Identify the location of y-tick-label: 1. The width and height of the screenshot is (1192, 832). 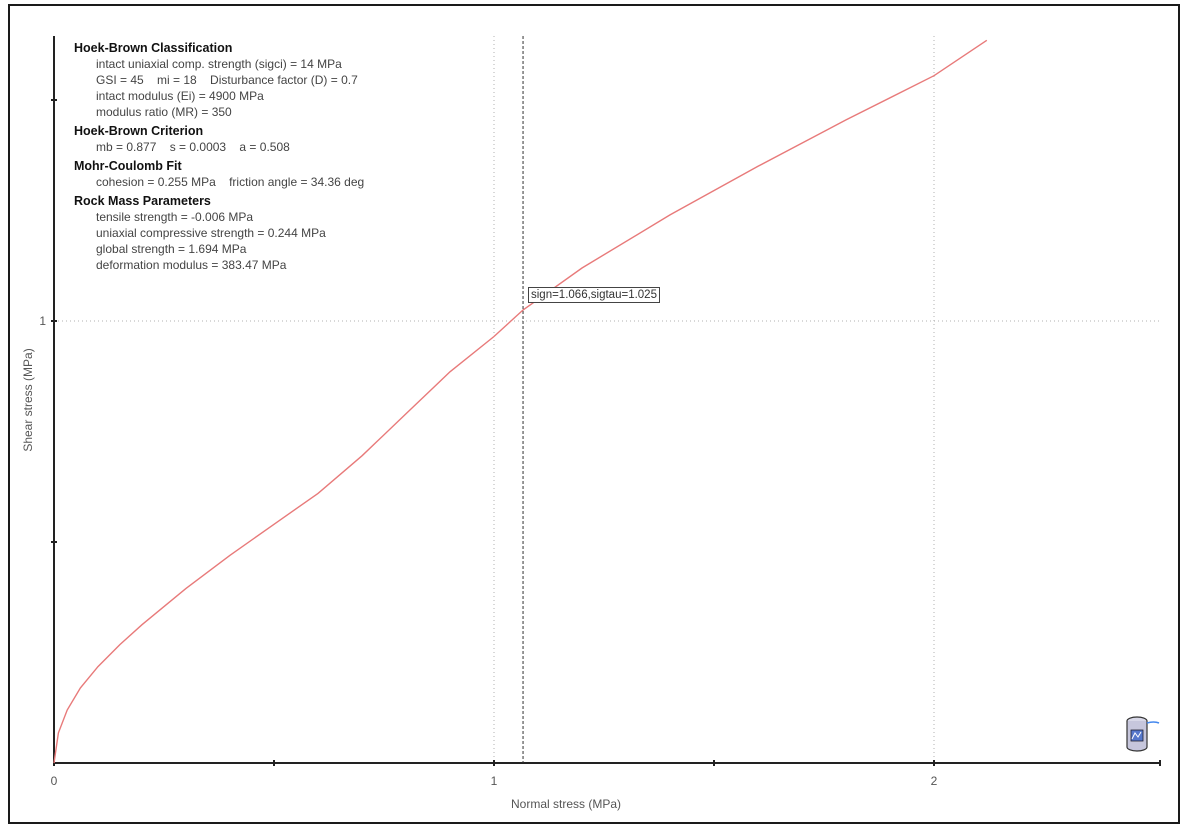
(42, 321).